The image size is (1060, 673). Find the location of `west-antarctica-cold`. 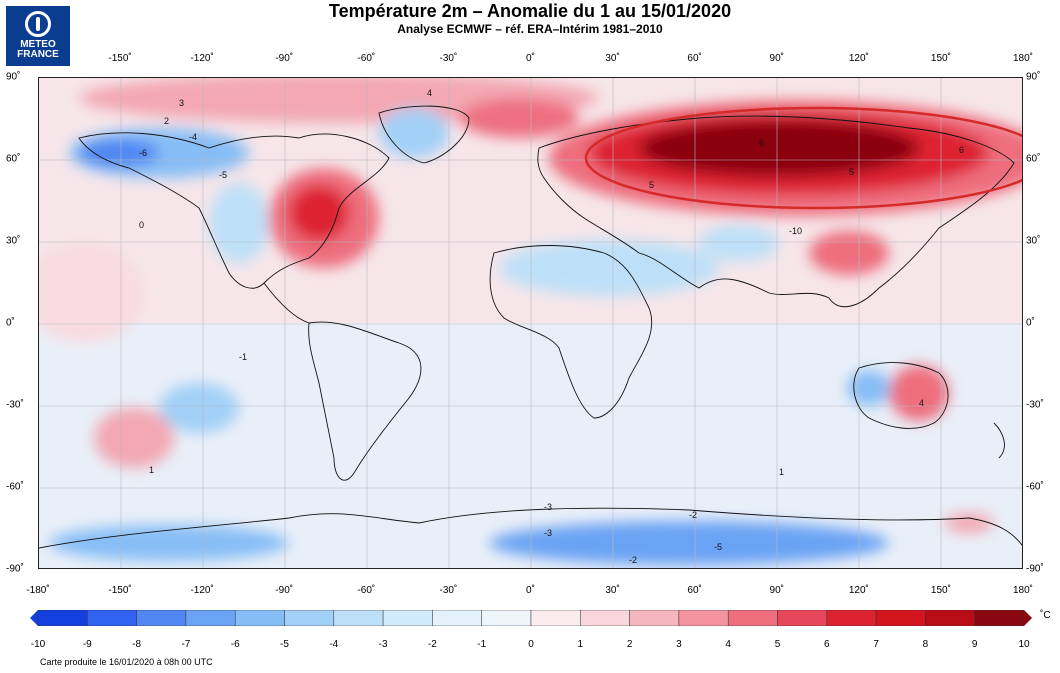

west-antarctica-cold is located at coordinates (169, 543).